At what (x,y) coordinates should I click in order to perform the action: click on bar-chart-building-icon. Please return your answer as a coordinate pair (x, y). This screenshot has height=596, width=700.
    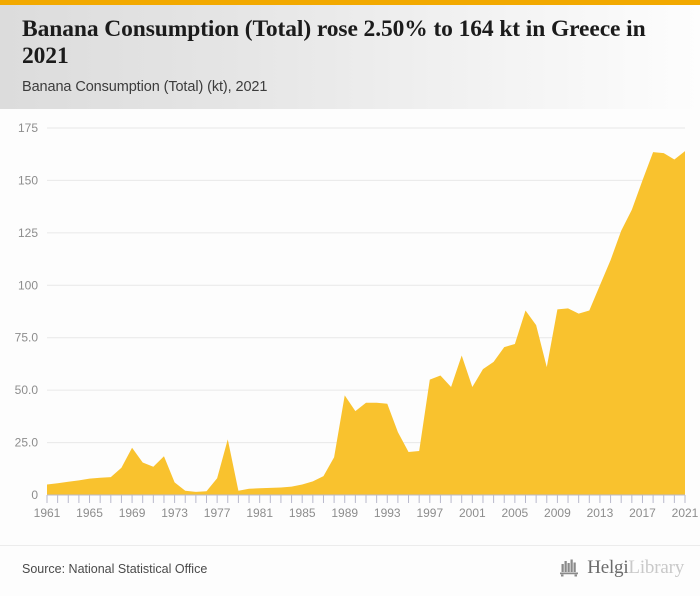
    Looking at the image, I should click on (569, 568).